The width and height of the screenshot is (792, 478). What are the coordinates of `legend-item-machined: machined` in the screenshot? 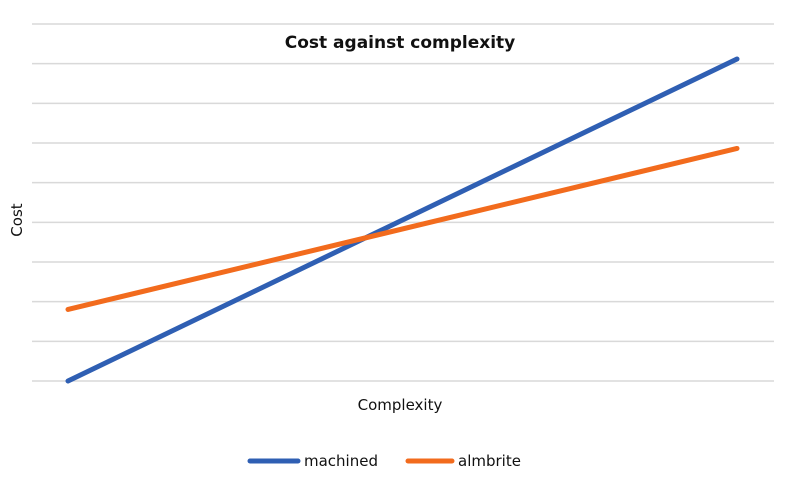 It's located at (312, 461).